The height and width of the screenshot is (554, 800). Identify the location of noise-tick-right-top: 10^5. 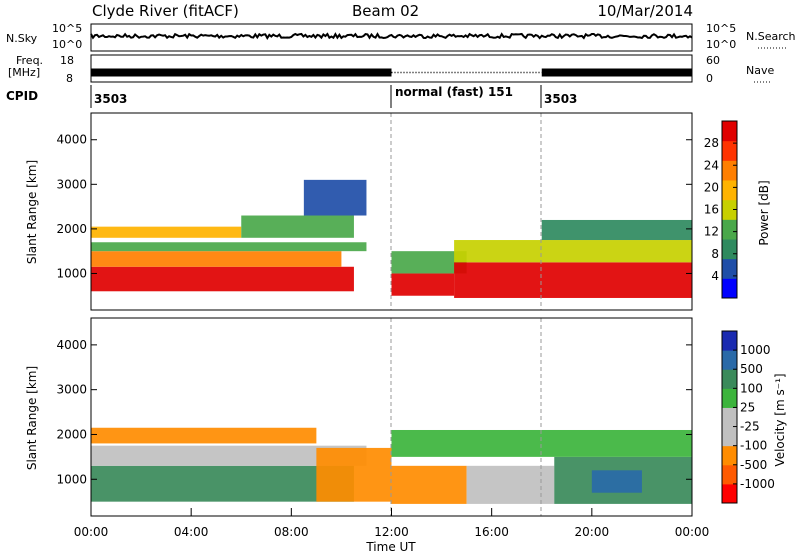
(721, 28).